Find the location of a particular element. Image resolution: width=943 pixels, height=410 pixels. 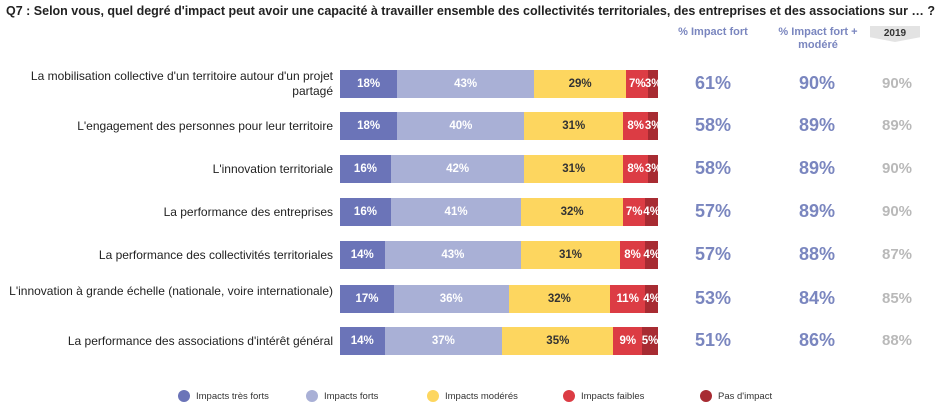

bar-row: 14% 37% 35% 9% 5% is located at coordinates (499, 341).